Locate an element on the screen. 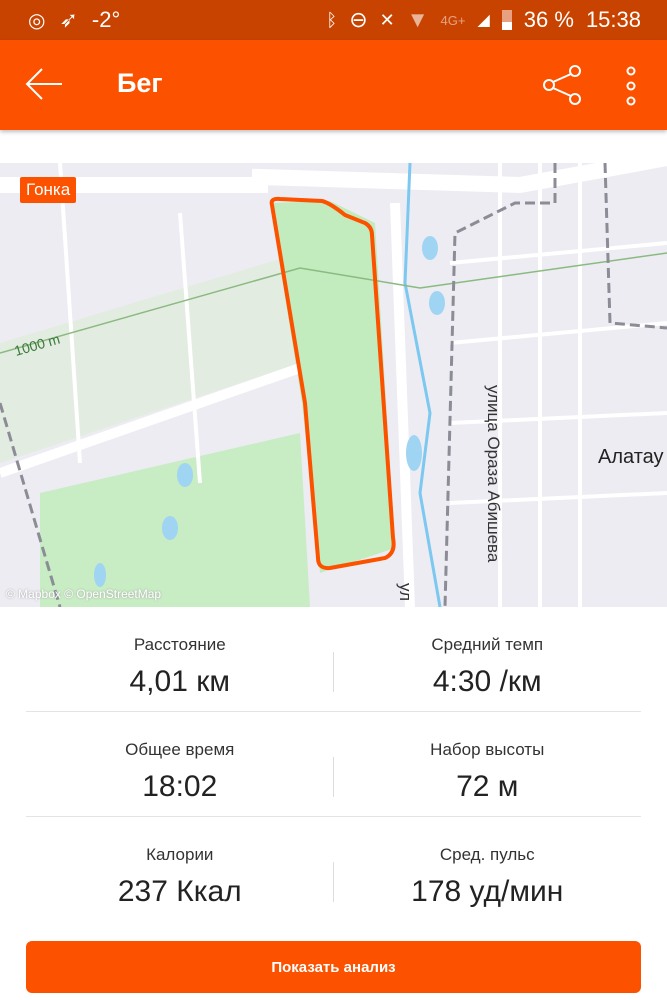 The height and width of the screenshot is (1000, 667). stat-value: 237 Ккал is located at coordinates (179, 891).